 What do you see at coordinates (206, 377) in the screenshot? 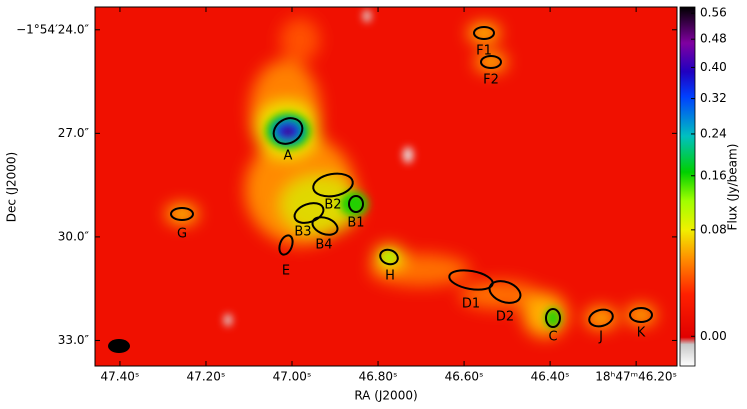
I see `x-tick-label: 47.20ˢ` at bounding box center [206, 377].